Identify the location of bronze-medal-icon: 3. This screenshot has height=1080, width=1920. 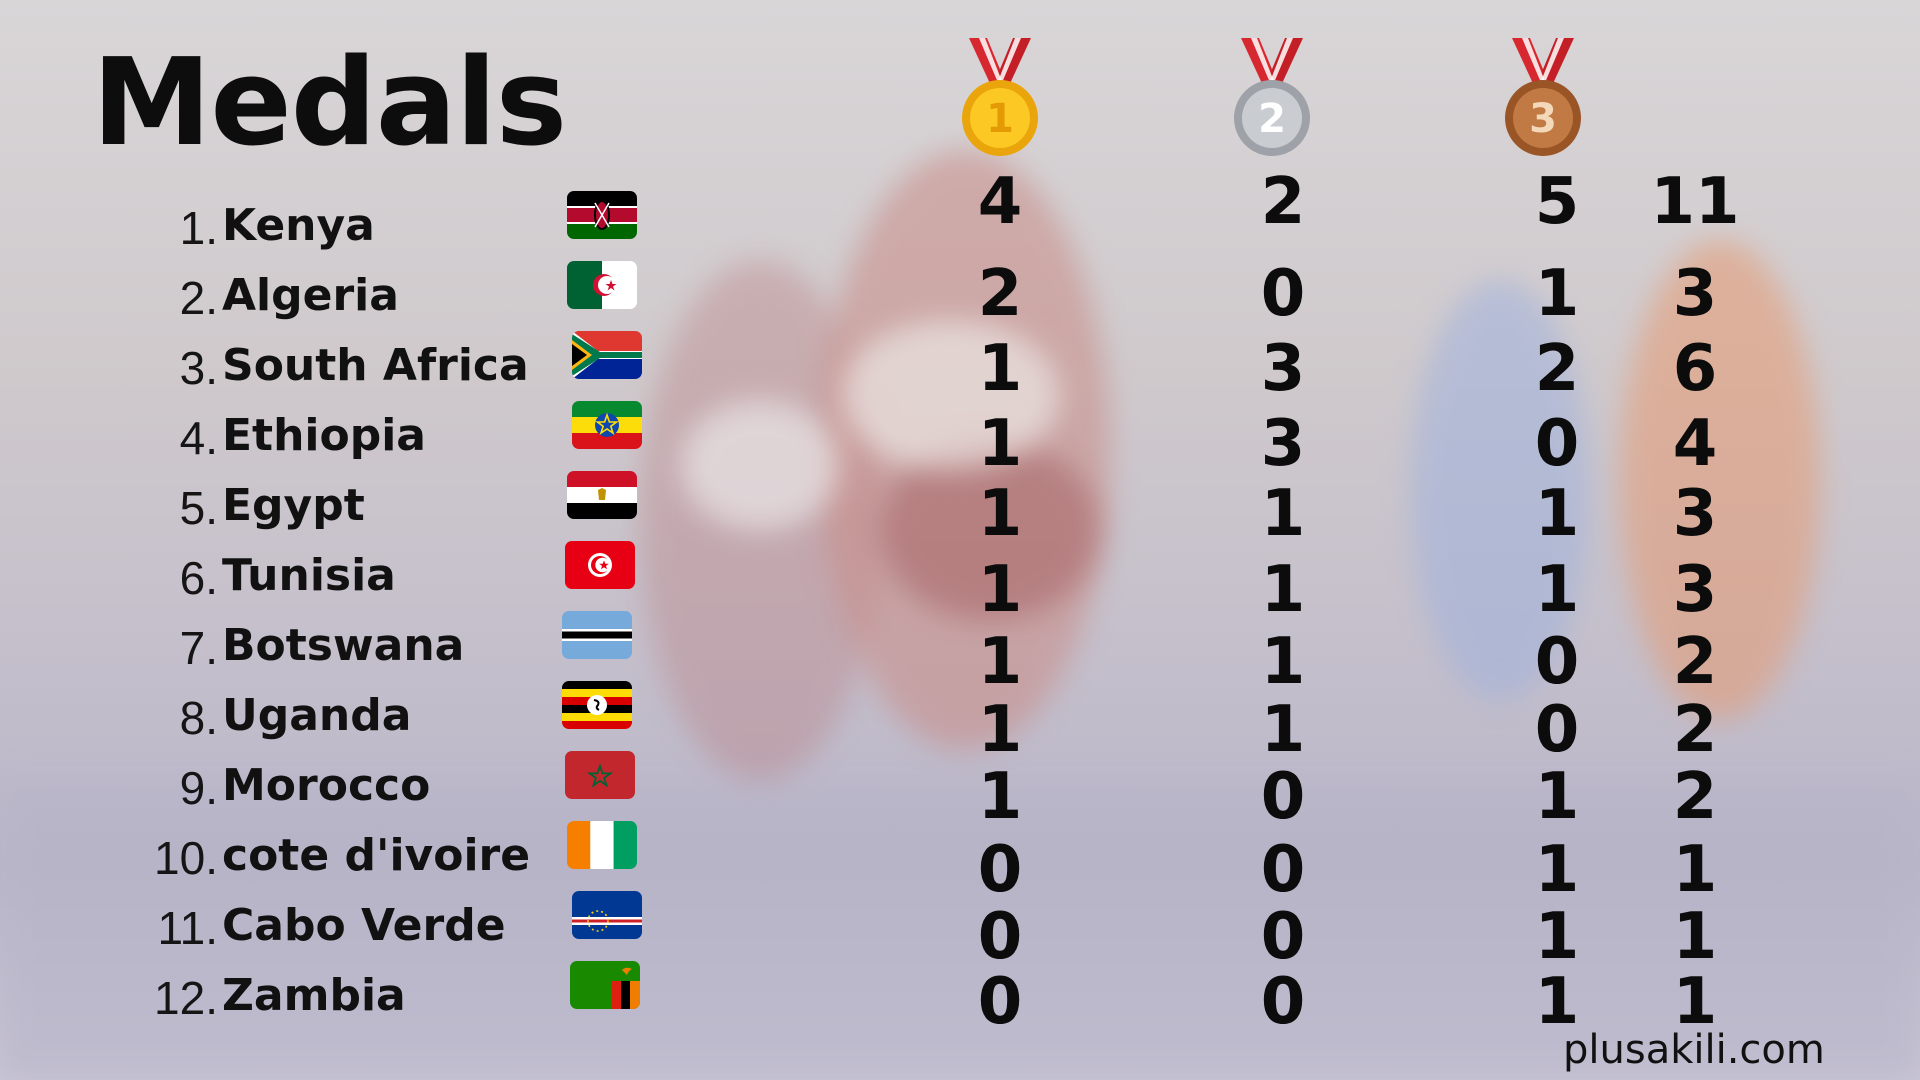
(1543, 97).